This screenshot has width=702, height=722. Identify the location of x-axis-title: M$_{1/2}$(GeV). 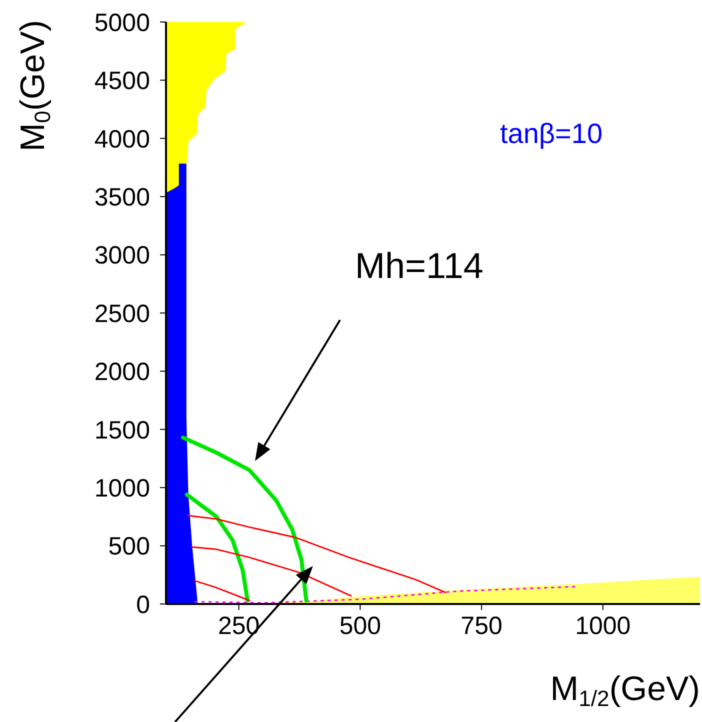
(625, 690).